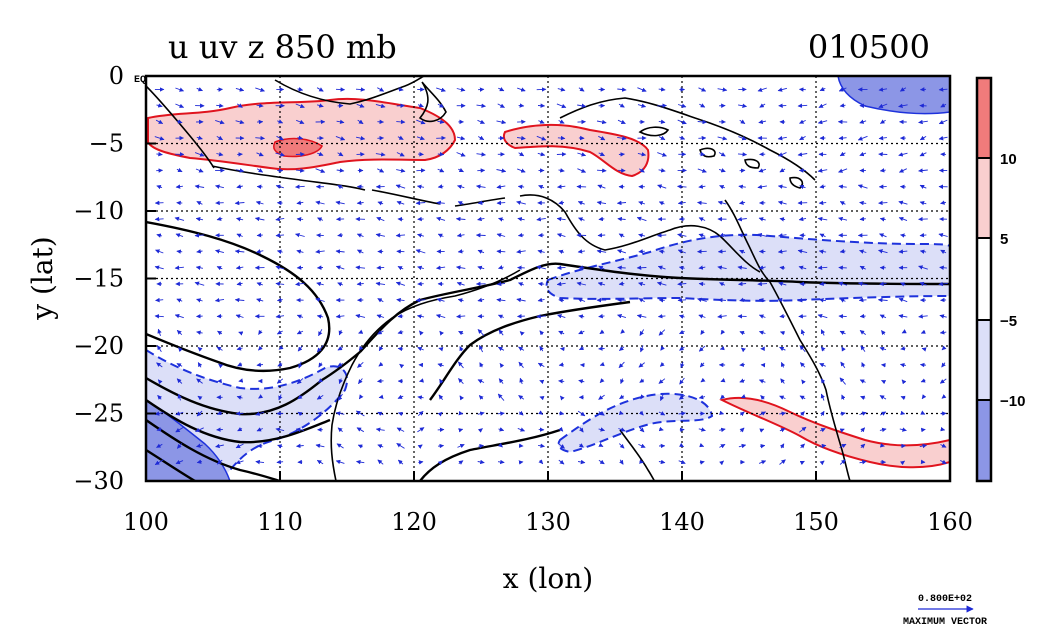 Image resolution: width=1056 pixels, height=631 pixels. What do you see at coordinates (98, 346) in the screenshot?
I see `y-tick-label: −20` at bounding box center [98, 346].